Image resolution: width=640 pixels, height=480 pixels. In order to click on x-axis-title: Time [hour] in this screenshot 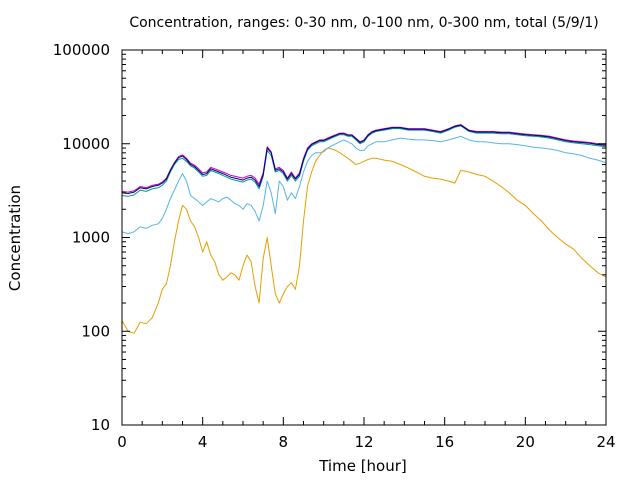, I will do `click(362, 466)`.